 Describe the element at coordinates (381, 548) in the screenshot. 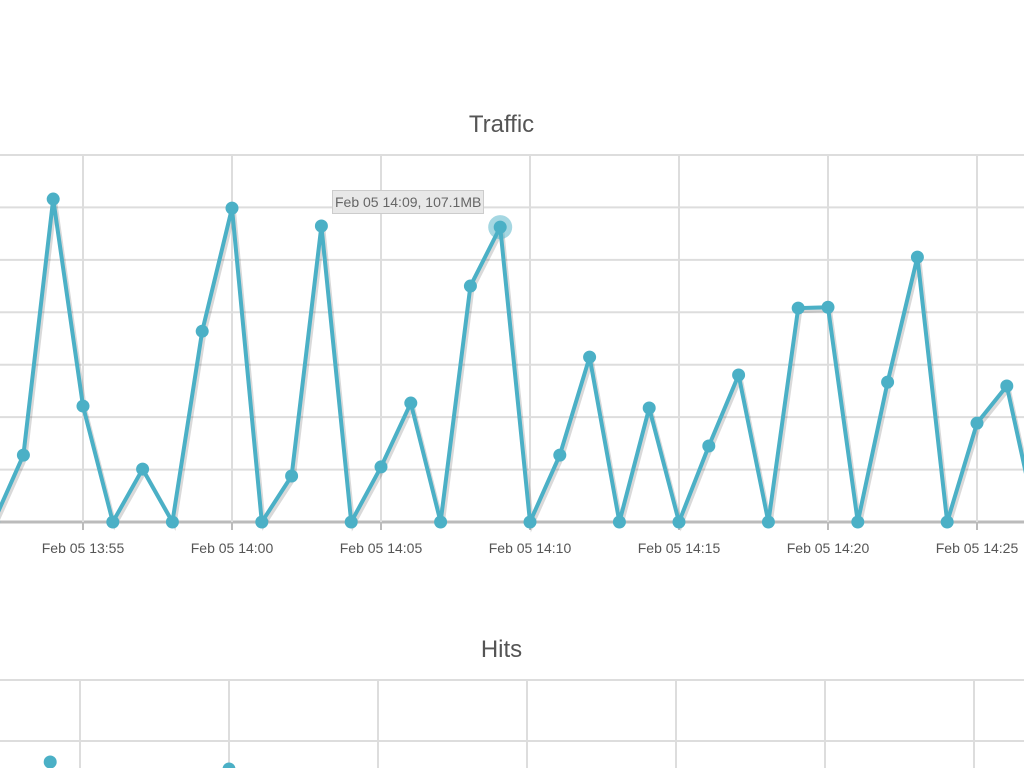

I see `x-tick-label: Feb 05 14:05` at that location.